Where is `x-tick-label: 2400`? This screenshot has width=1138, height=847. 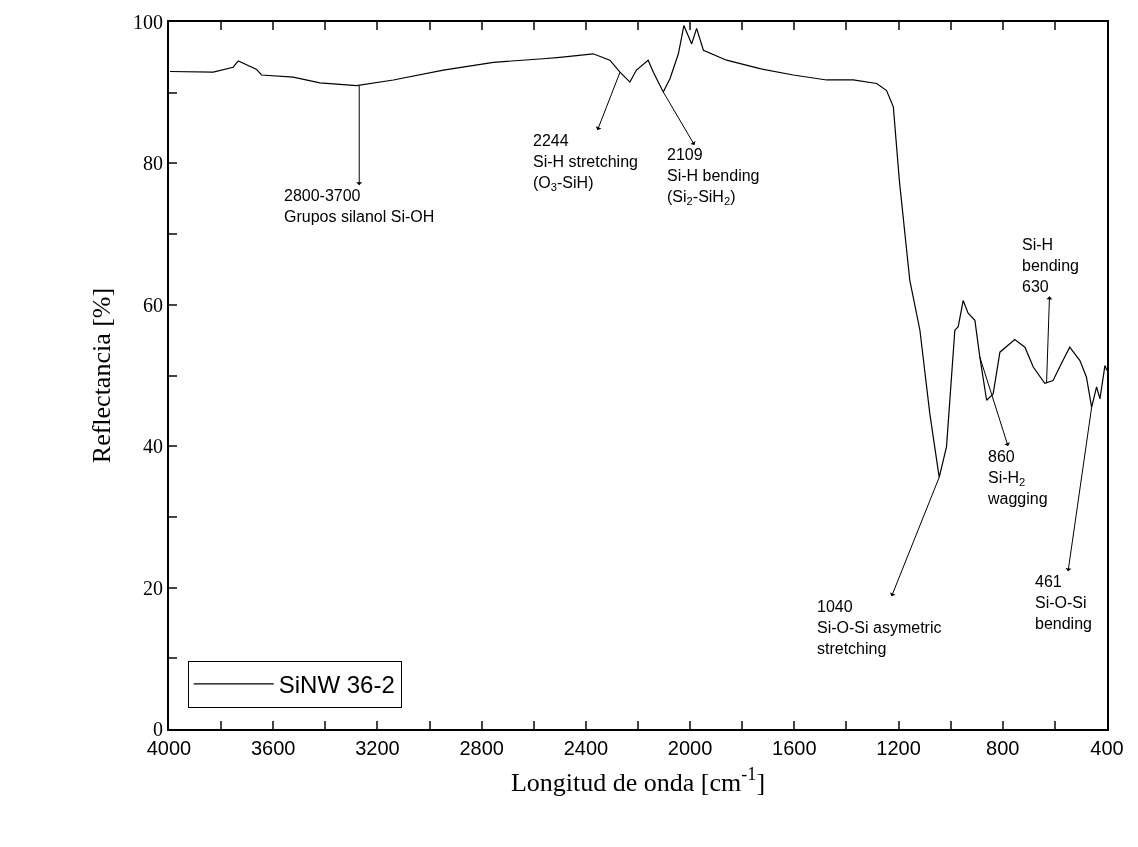
x-tick-label: 2400 is located at coordinates (586, 748).